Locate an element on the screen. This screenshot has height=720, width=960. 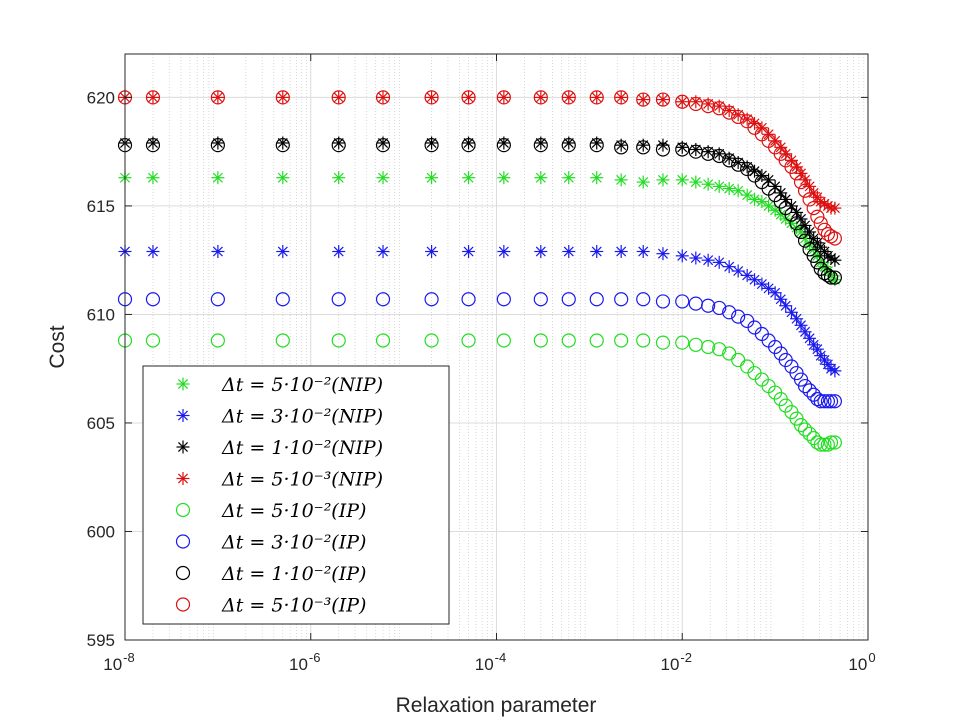
x-tick-exponent: -6 is located at coordinates (315, 657).